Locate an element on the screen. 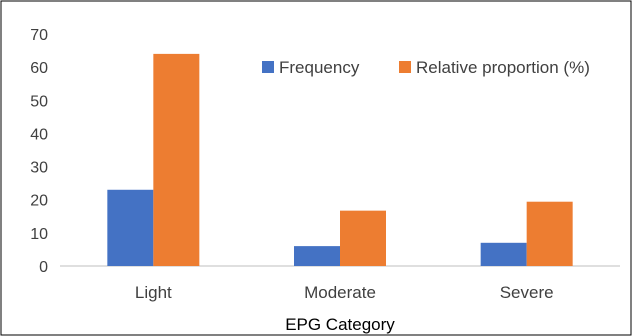  y-tick-label: 20 is located at coordinates (39, 201).